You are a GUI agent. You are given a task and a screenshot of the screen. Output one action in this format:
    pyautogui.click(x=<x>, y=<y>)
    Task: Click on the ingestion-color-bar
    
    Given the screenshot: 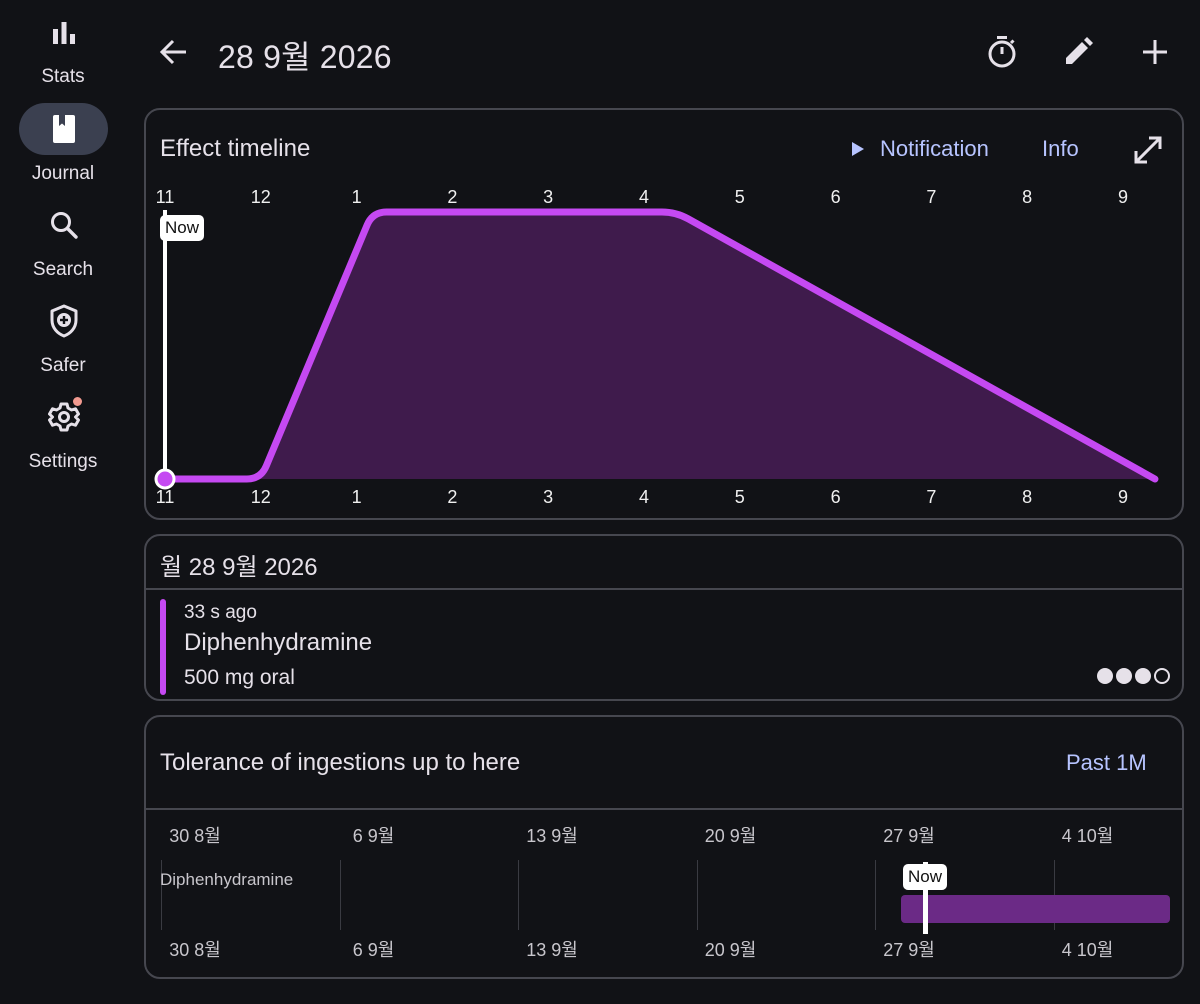 What is the action you would take?
    pyautogui.click(x=163, y=647)
    